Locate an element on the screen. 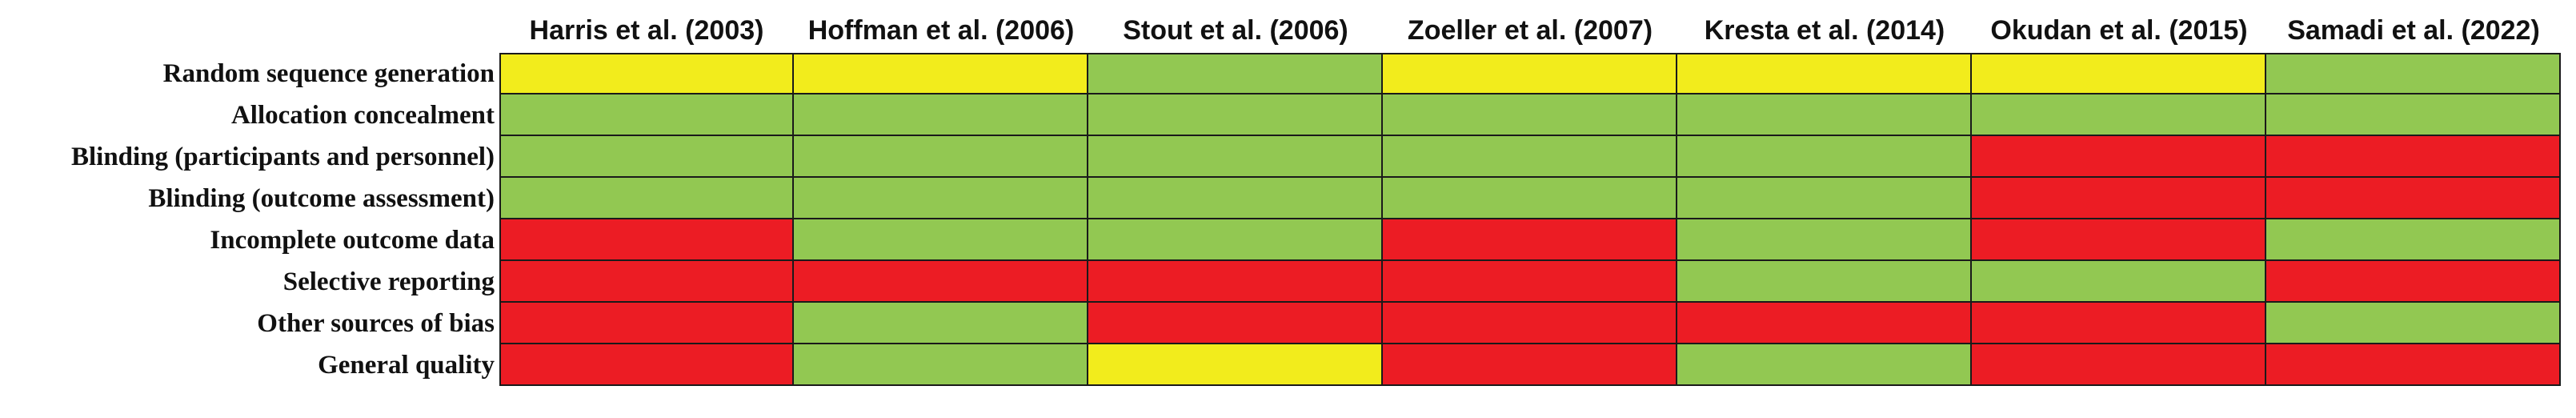  domain-label: General quality is located at coordinates (406, 365).